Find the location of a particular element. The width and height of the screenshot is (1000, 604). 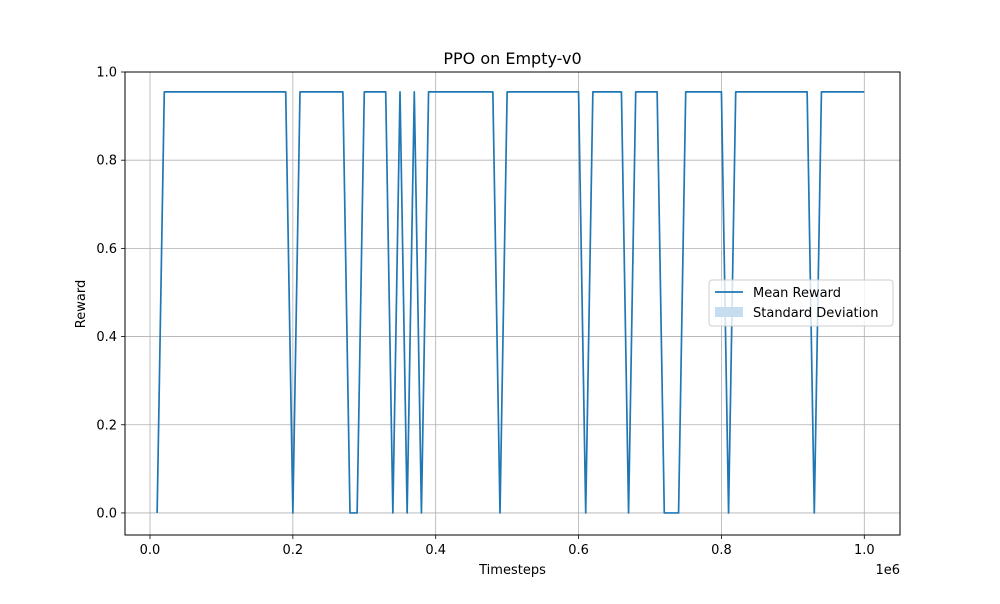

legend-label-mean-reward: Mean Reward is located at coordinates (797, 293).